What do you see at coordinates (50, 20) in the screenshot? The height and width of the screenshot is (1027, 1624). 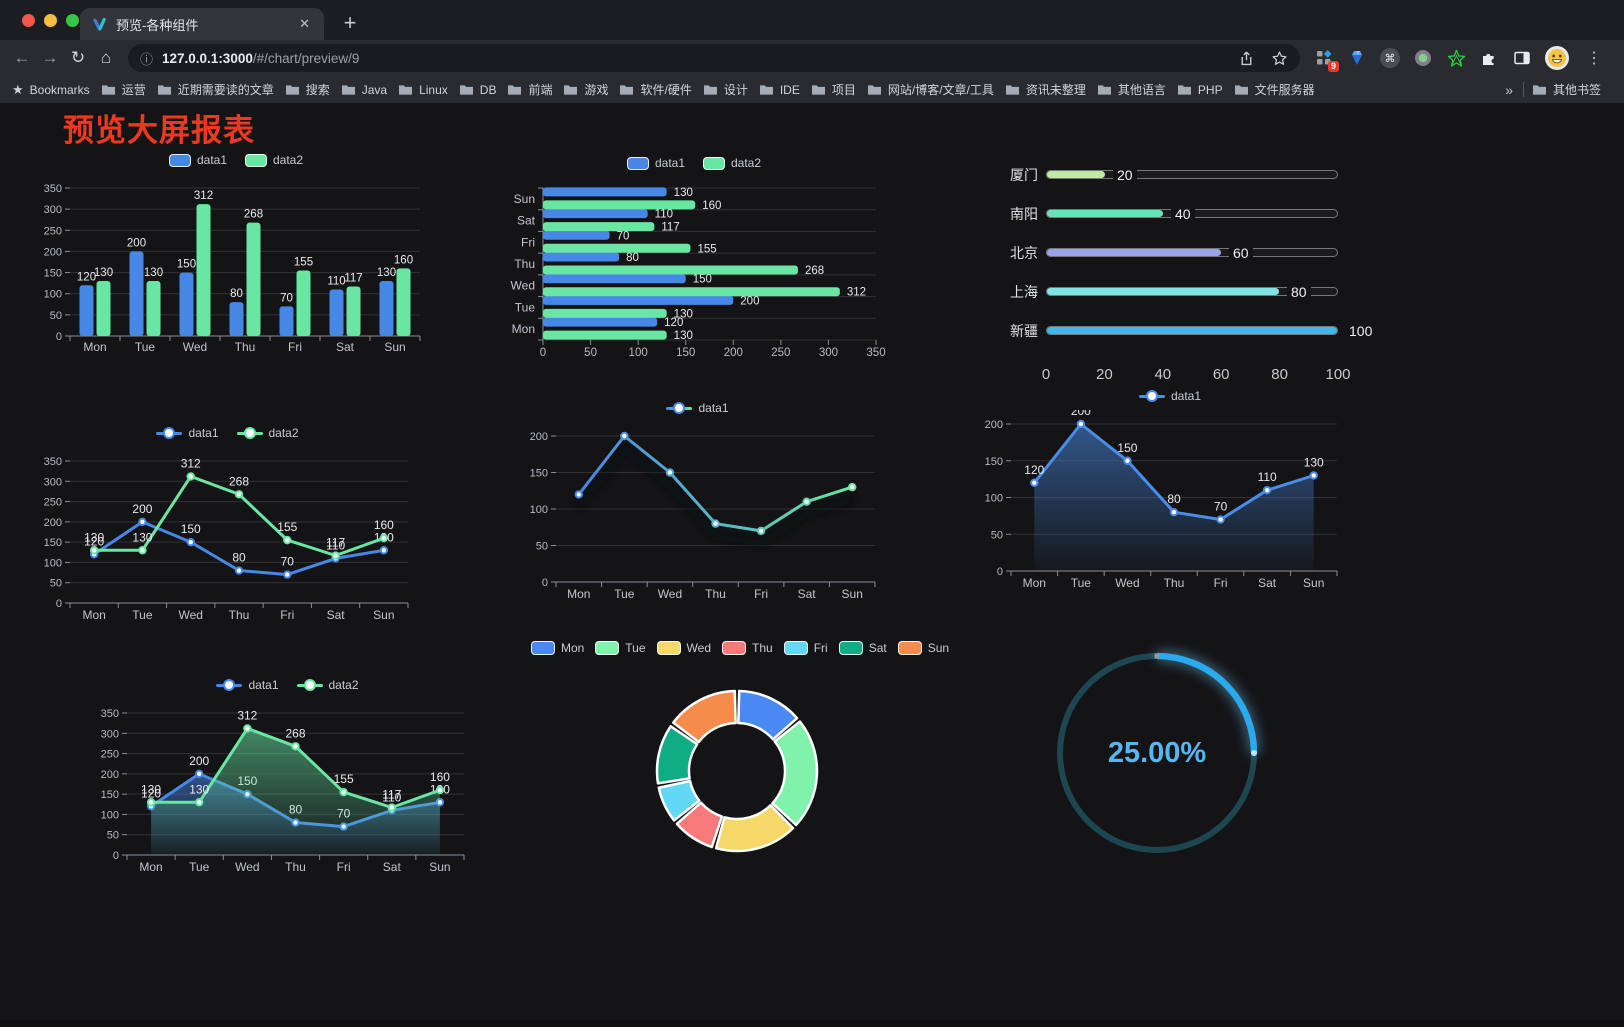 I see `minimize-window-button` at bounding box center [50, 20].